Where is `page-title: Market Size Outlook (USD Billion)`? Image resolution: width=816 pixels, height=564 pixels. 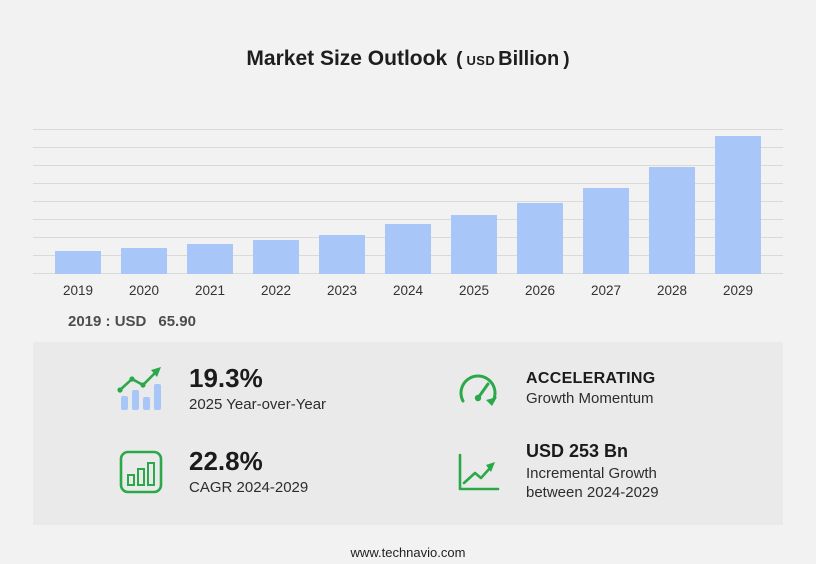
page-title: Market Size Outlook (USD Billion) is located at coordinates (408, 54).